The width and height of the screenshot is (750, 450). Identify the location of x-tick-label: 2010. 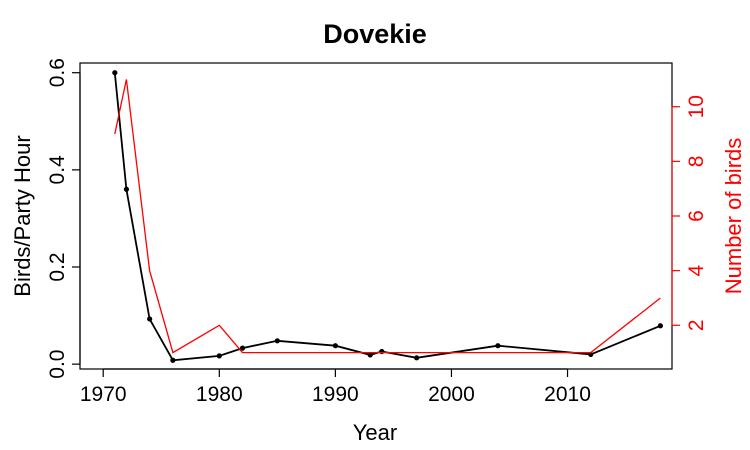
(567, 394).